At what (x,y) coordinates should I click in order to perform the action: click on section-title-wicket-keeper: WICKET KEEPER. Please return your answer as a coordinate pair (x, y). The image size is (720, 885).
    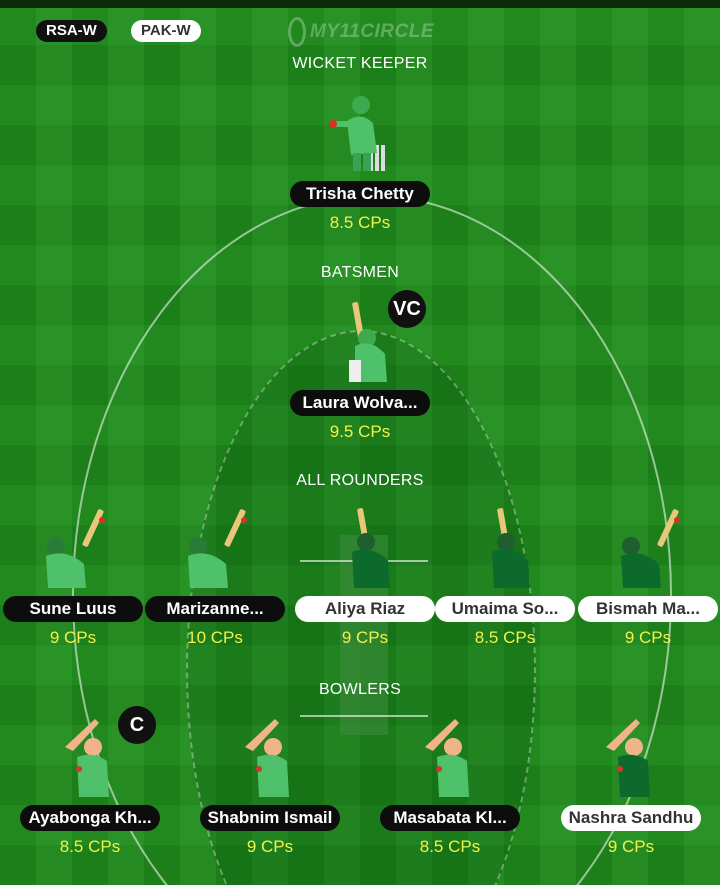
    Looking at the image, I should click on (360, 63).